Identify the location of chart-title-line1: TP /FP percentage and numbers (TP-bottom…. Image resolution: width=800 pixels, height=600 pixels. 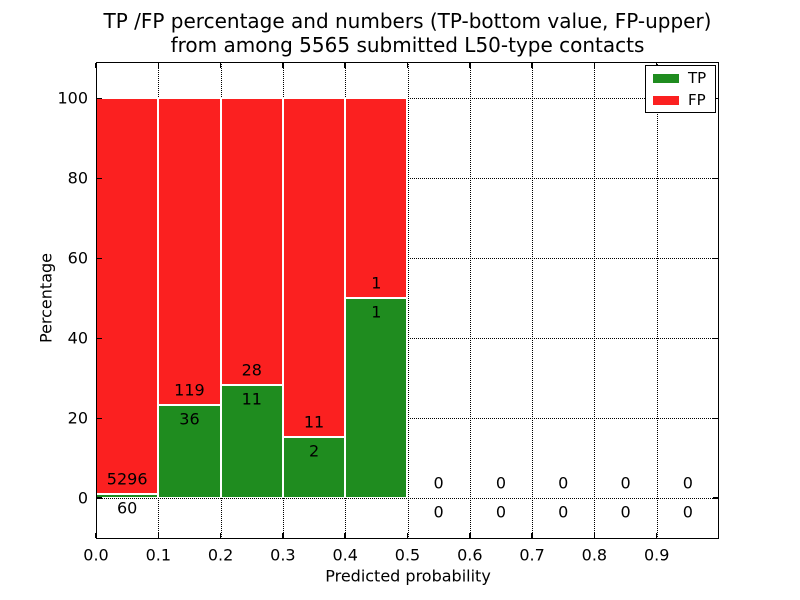
(407, 21).